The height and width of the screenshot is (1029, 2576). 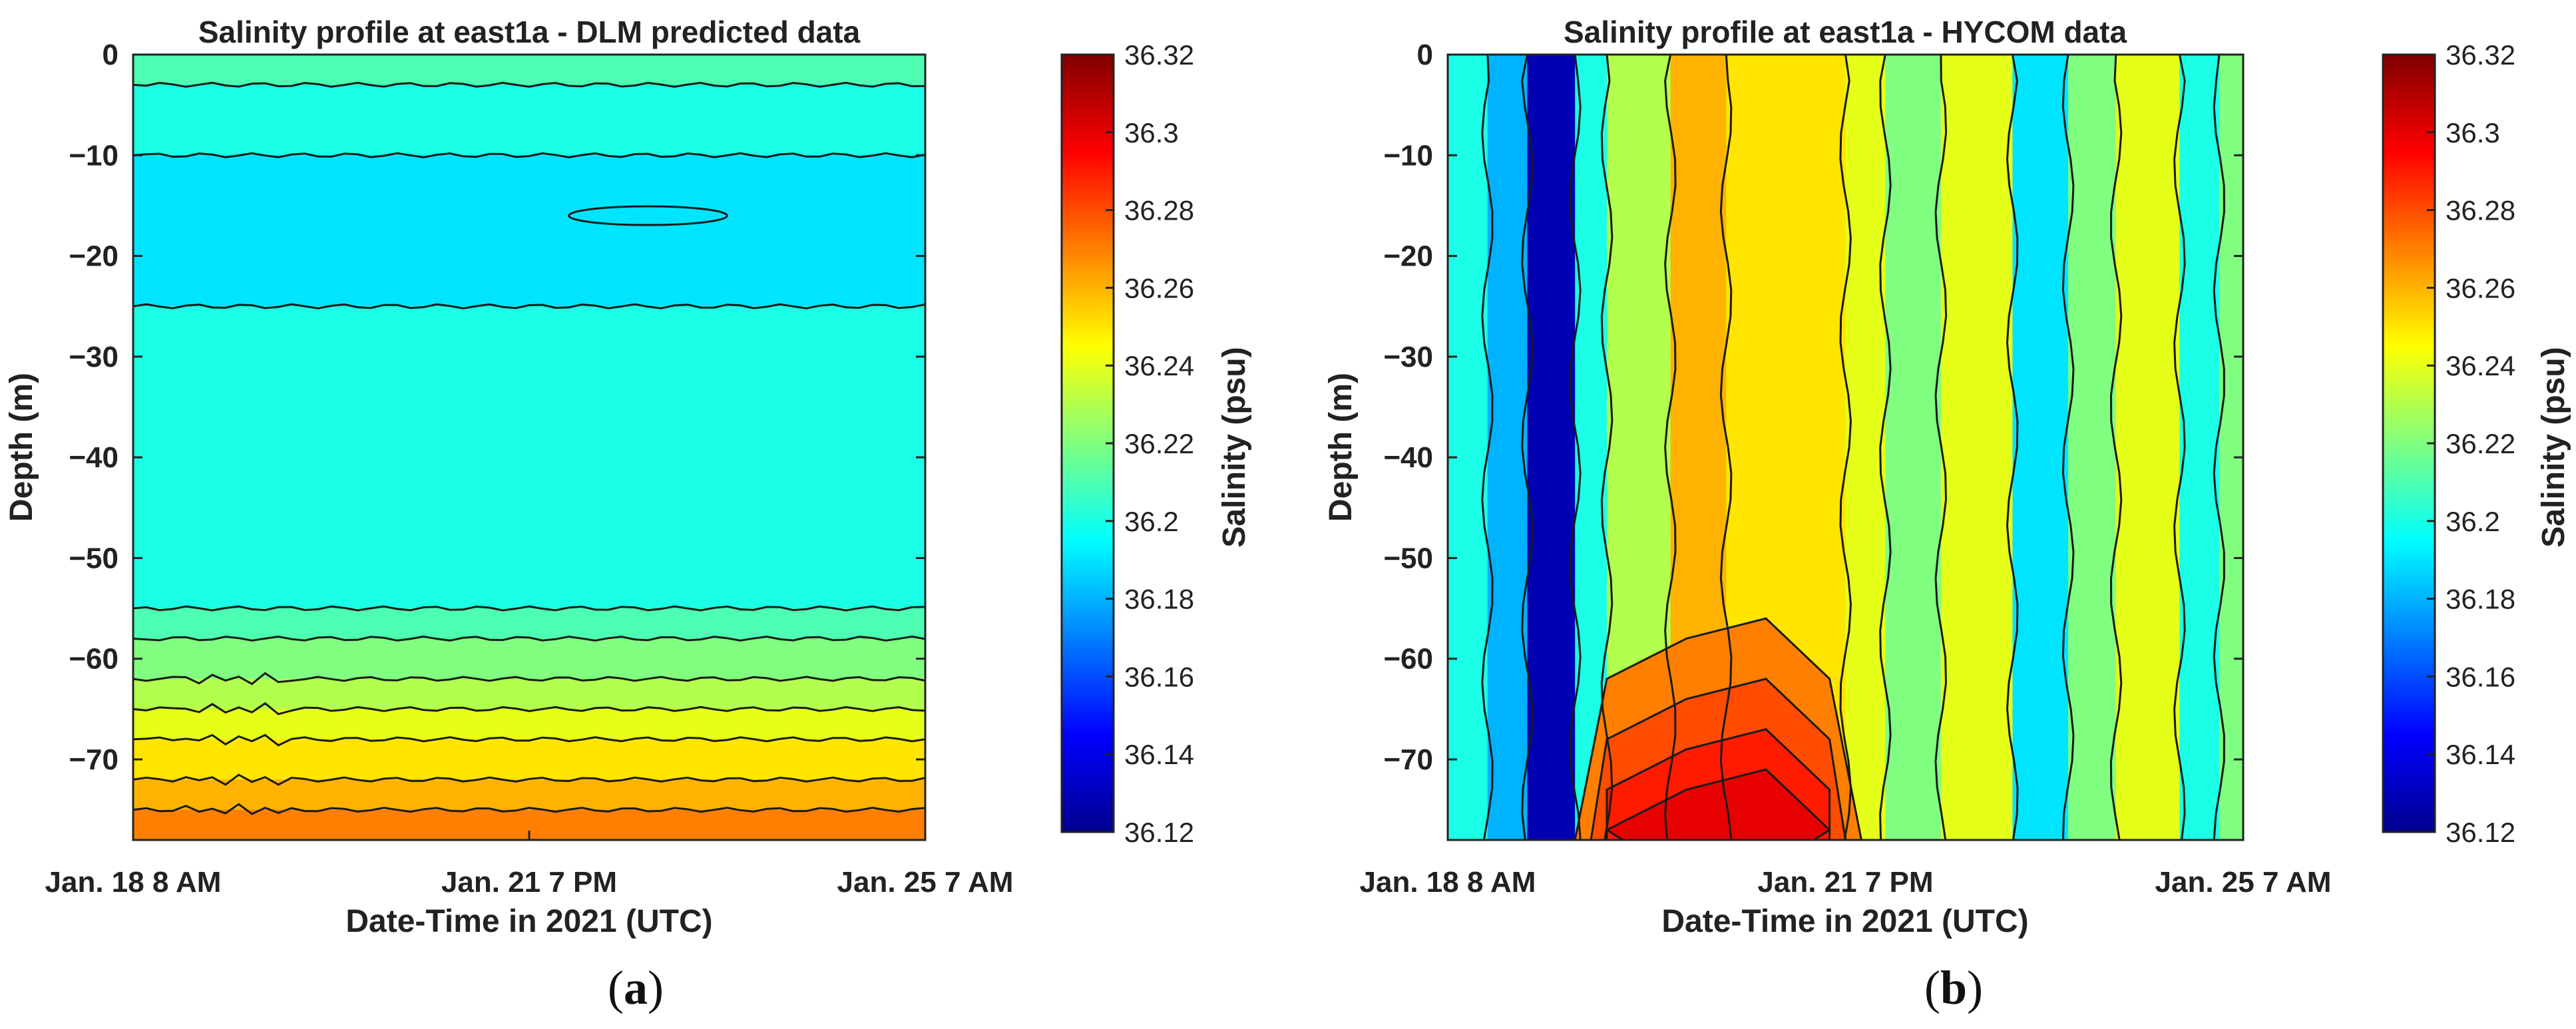 I want to click on colorbar-tick-label-b-0: 36.32, so click(x=2480, y=55).